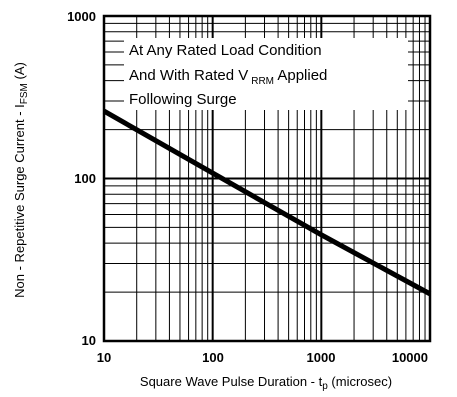  What do you see at coordinates (231, 381) in the screenshot?
I see `x-axis-title-main: Square Wave Pulse Duration - t` at bounding box center [231, 381].